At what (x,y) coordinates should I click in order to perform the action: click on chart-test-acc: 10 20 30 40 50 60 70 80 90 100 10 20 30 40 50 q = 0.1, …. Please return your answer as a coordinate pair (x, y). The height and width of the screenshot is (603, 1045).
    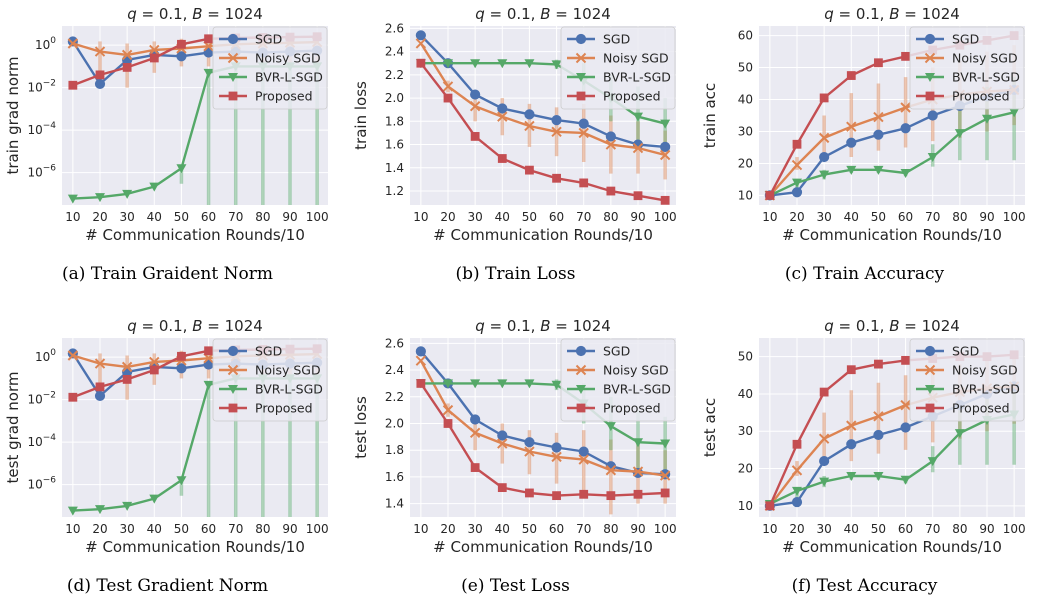
    Looking at the image, I should click on (863, 436).